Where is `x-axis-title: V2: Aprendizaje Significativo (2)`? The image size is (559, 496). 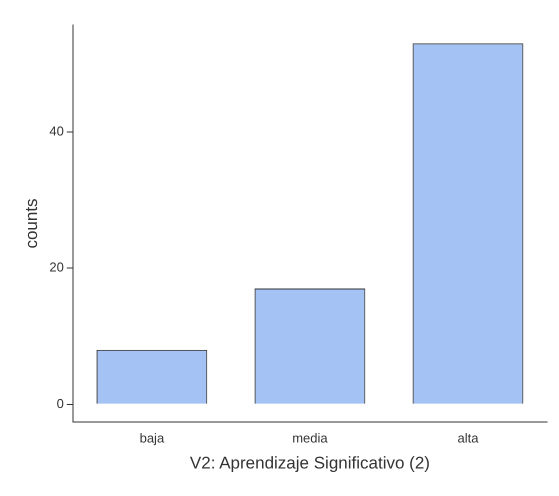
x-axis-title: V2: Aprendizaje Significativo (2) is located at coordinates (310, 462).